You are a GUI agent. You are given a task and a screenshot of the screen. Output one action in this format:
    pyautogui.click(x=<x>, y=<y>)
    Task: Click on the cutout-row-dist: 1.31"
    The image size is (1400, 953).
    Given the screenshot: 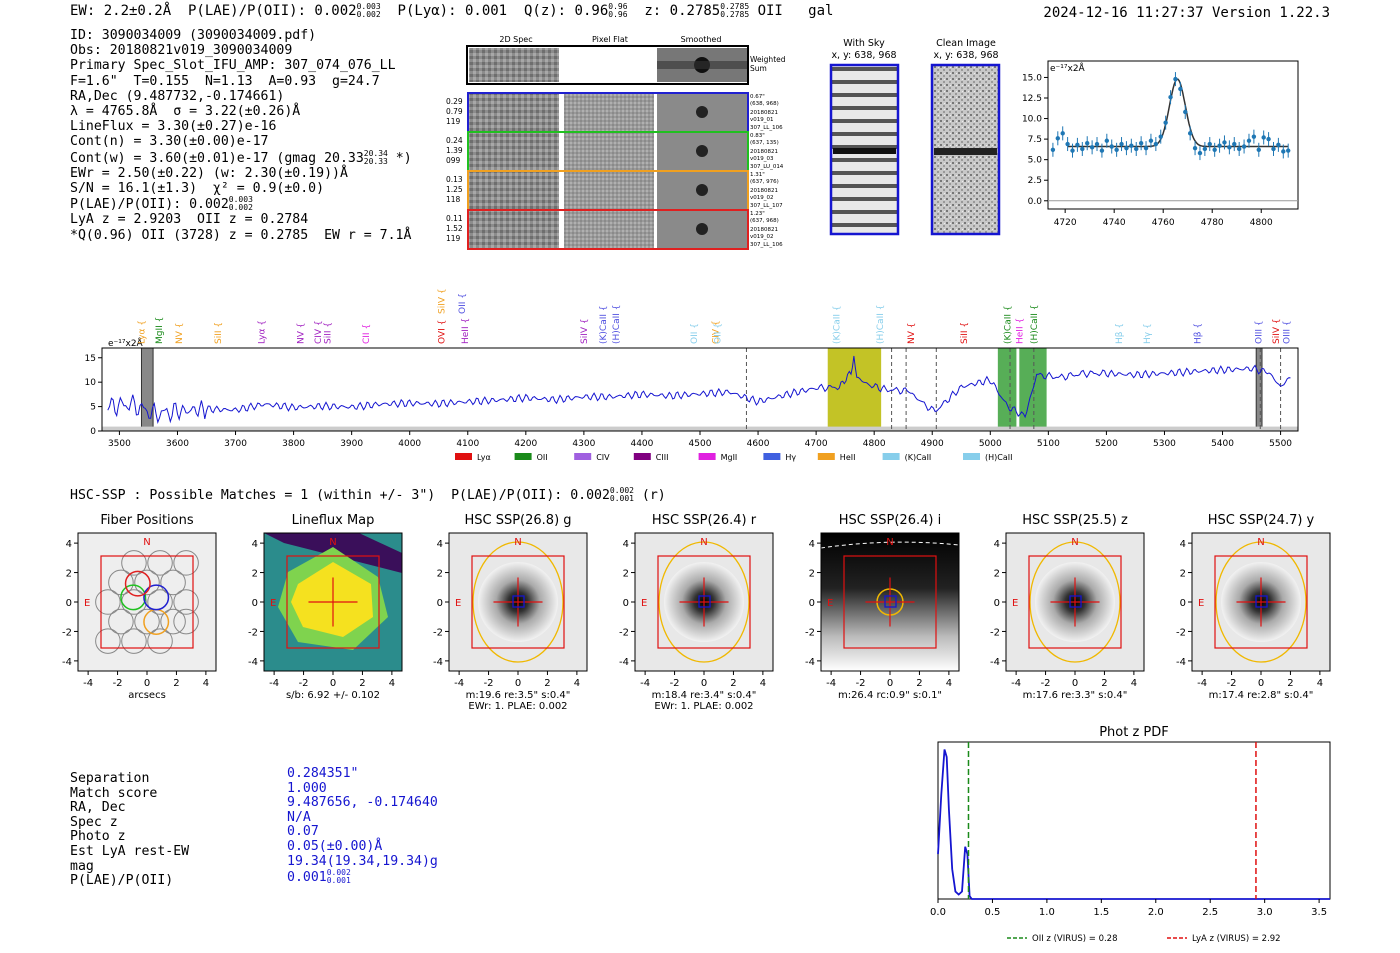 What is the action you would take?
    pyautogui.click(x=757, y=175)
    